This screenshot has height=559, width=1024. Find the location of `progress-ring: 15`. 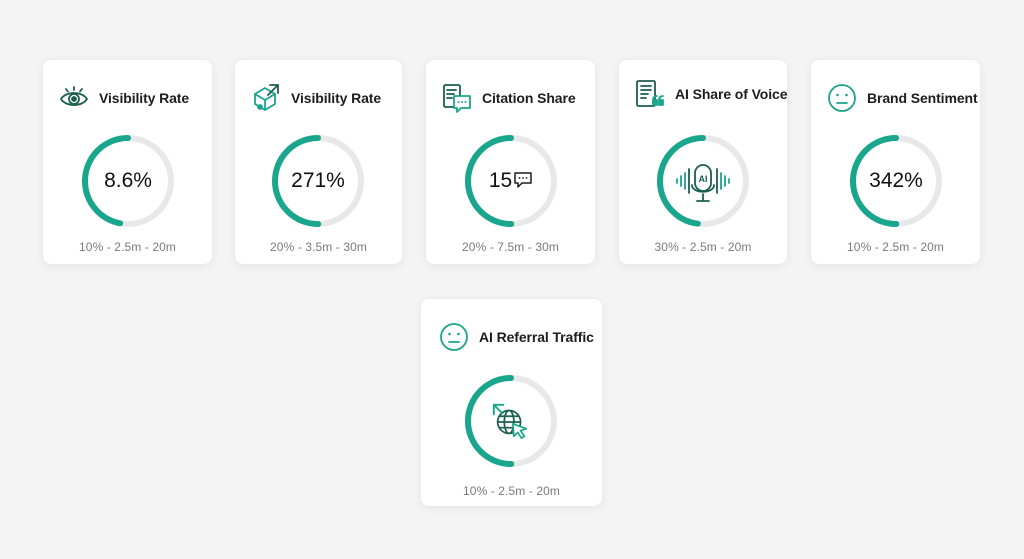

progress-ring: 15 is located at coordinates (511, 181).